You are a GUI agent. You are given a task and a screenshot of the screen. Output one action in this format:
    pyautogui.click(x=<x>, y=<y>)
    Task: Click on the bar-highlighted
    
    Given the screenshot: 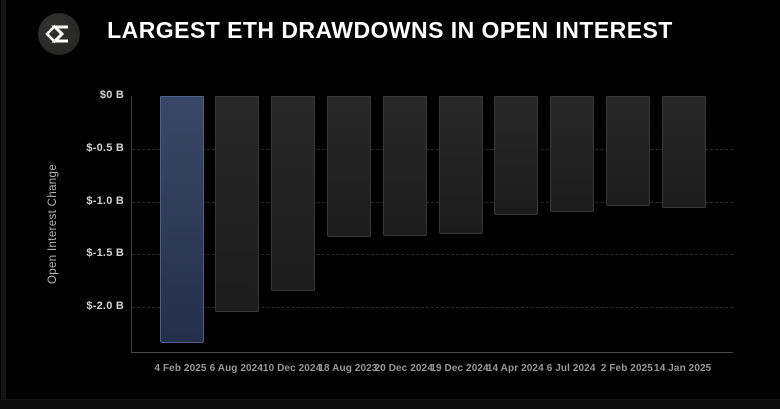 What is the action you would take?
    pyautogui.click(x=181, y=219)
    